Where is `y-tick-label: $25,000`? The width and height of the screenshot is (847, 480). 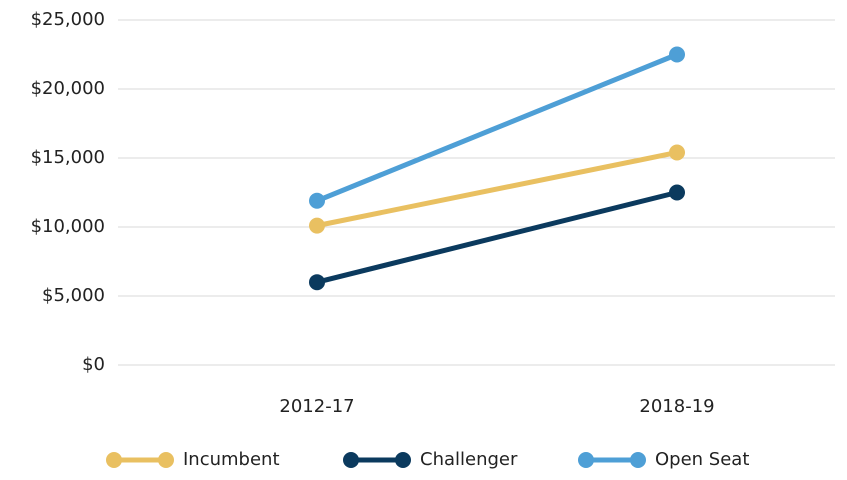
y-tick-label: $25,000 is located at coordinates (68, 19).